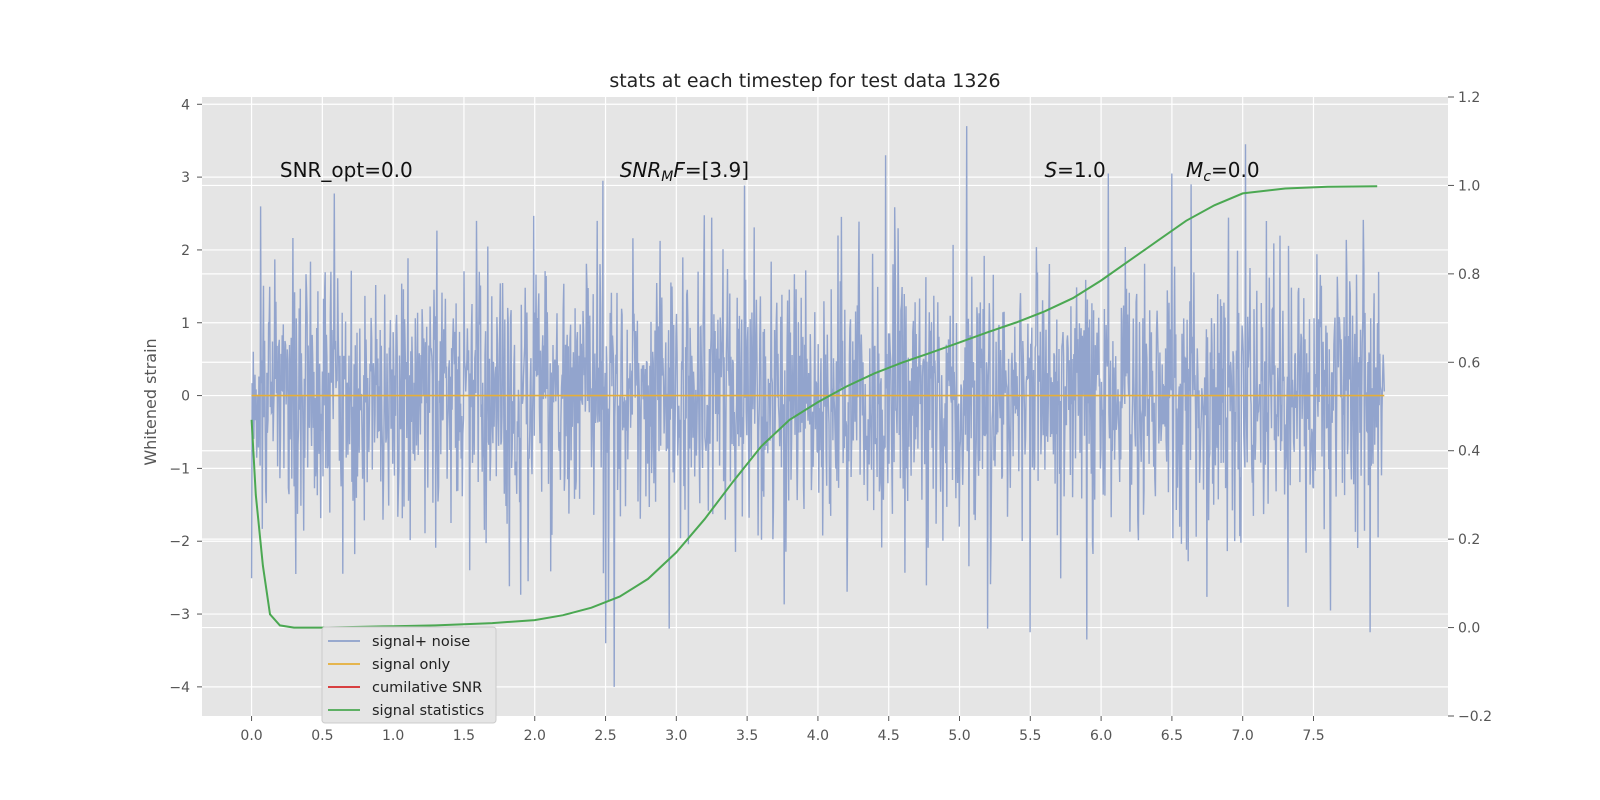  Describe the element at coordinates (1243, 736) in the screenshot. I see `x-tick-label: 7.0` at that location.